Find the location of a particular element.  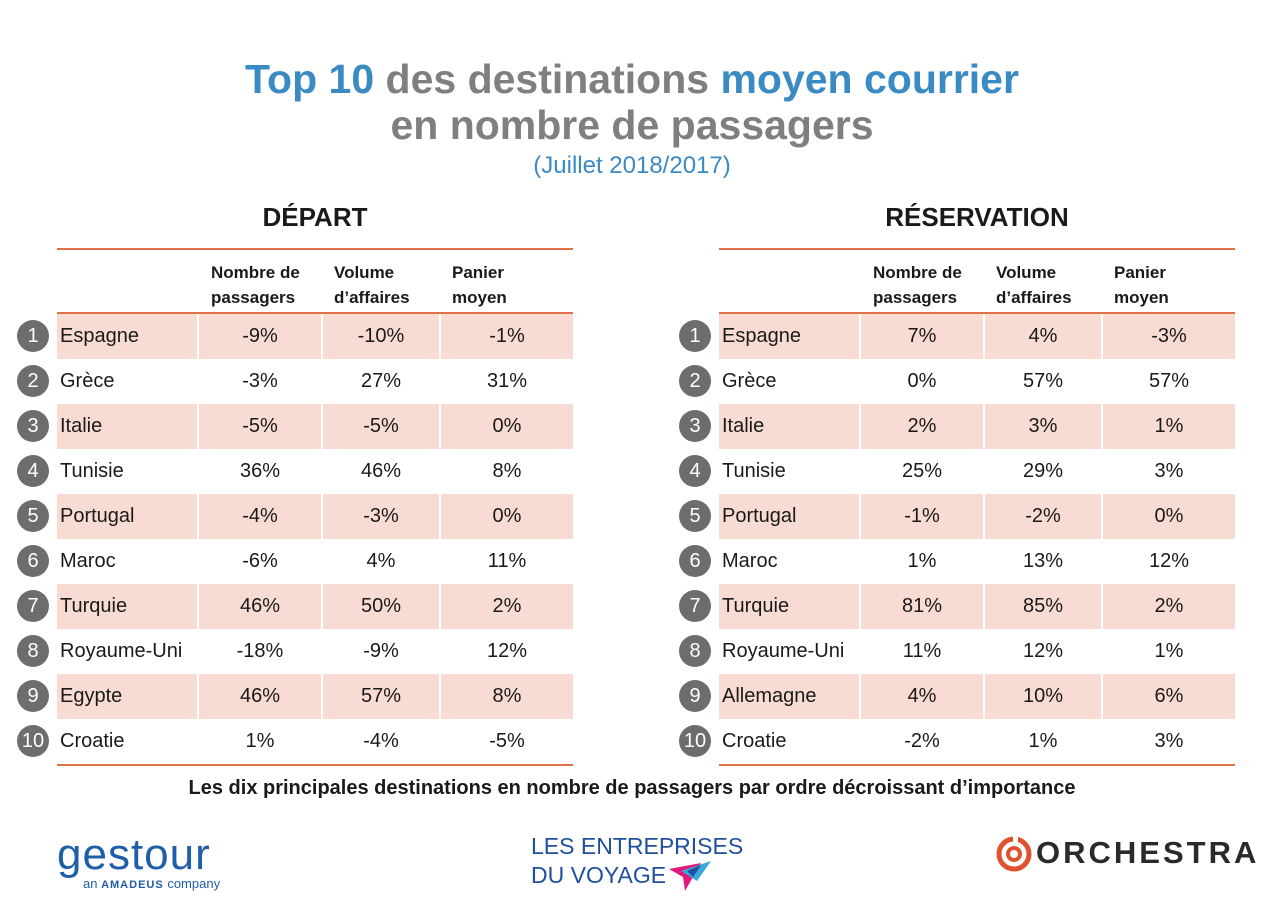

table-row: 7 Turquie 46% 50% 2% is located at coordinates (295, 606).